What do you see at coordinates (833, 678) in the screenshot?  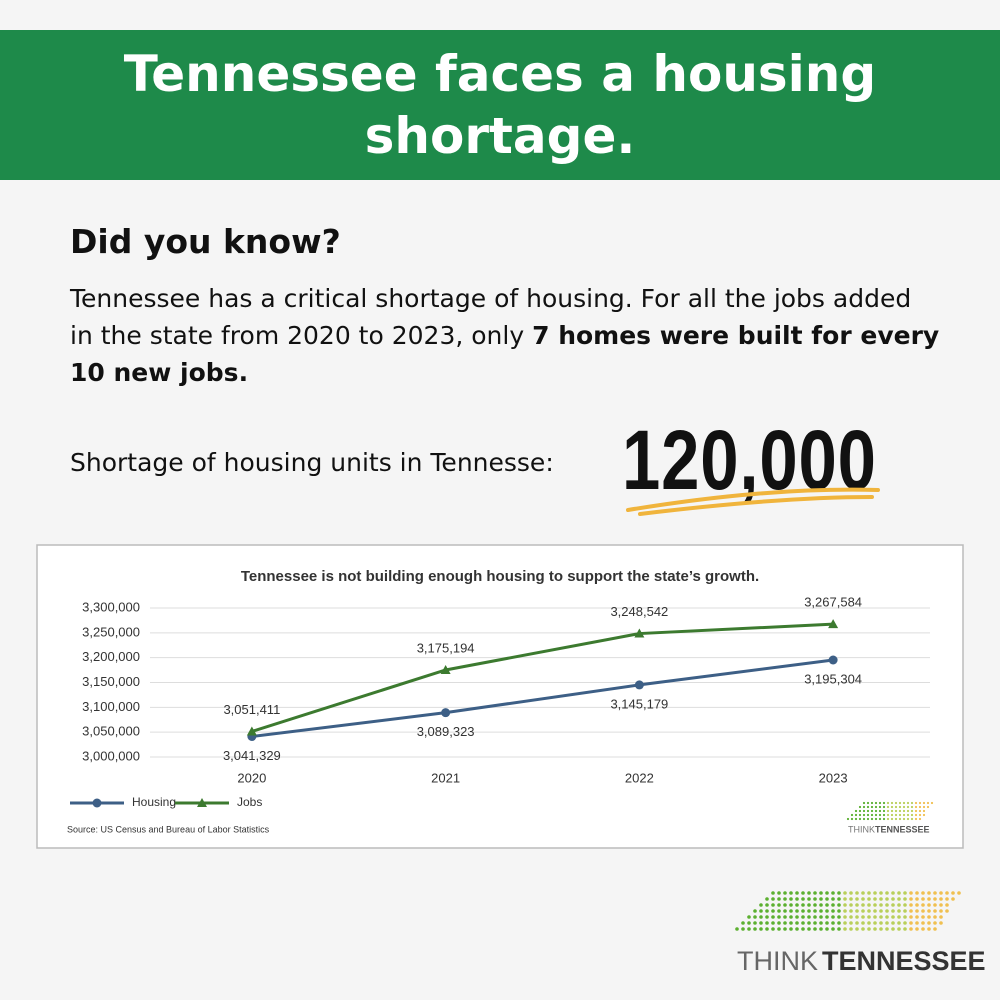 I see `value-label: 3,195,304` at bounding box center [833, 678].